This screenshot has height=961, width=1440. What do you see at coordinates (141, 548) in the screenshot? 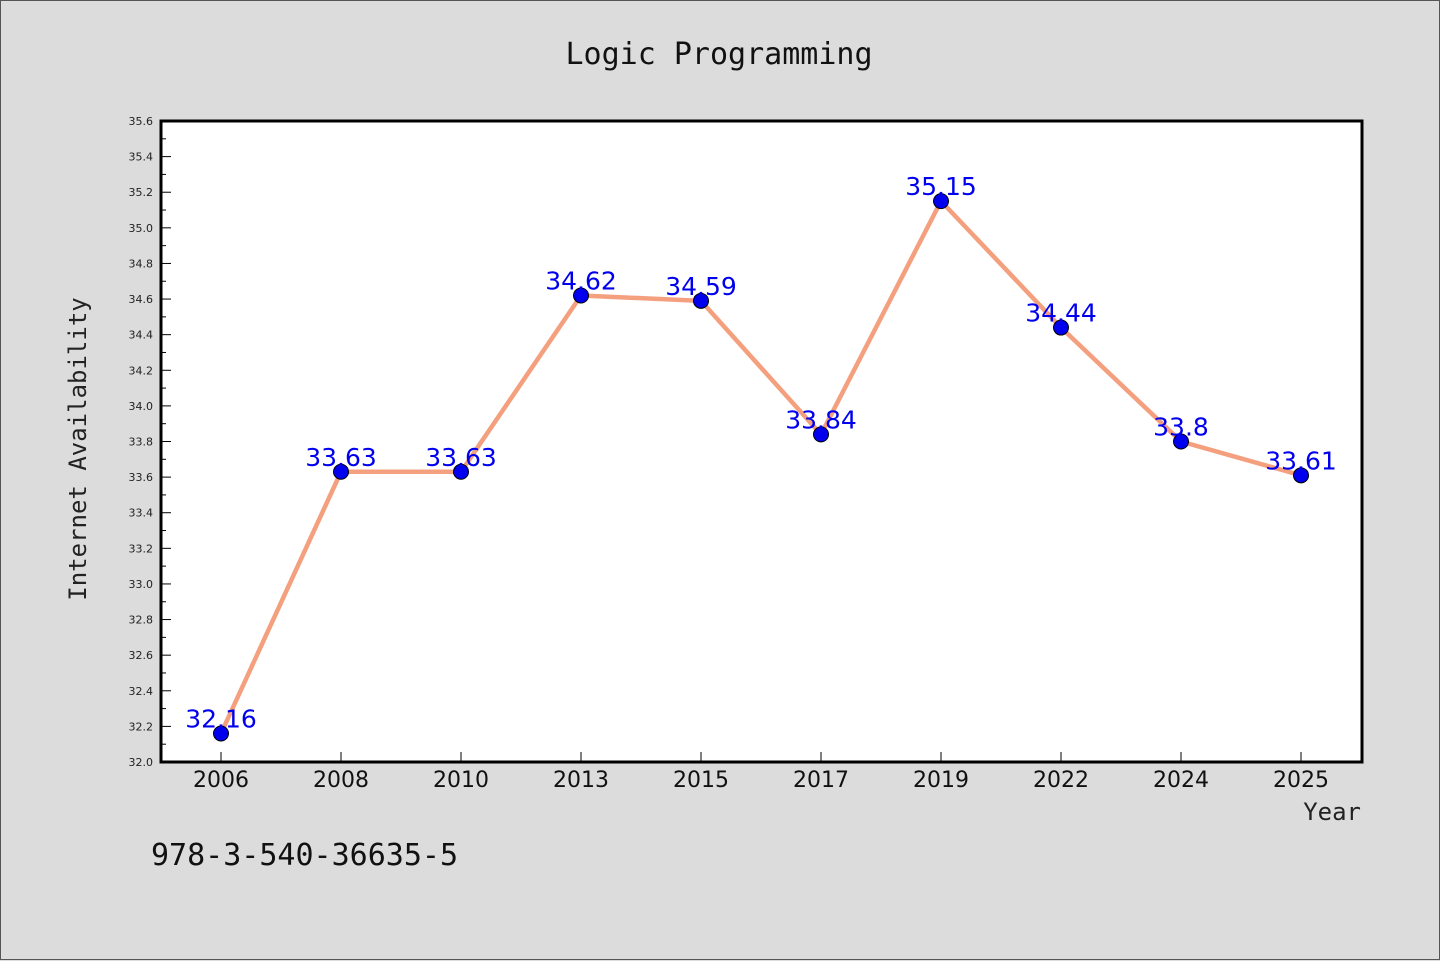
I see `y-tick-label: 33.2` at bounding box center [141, 548].